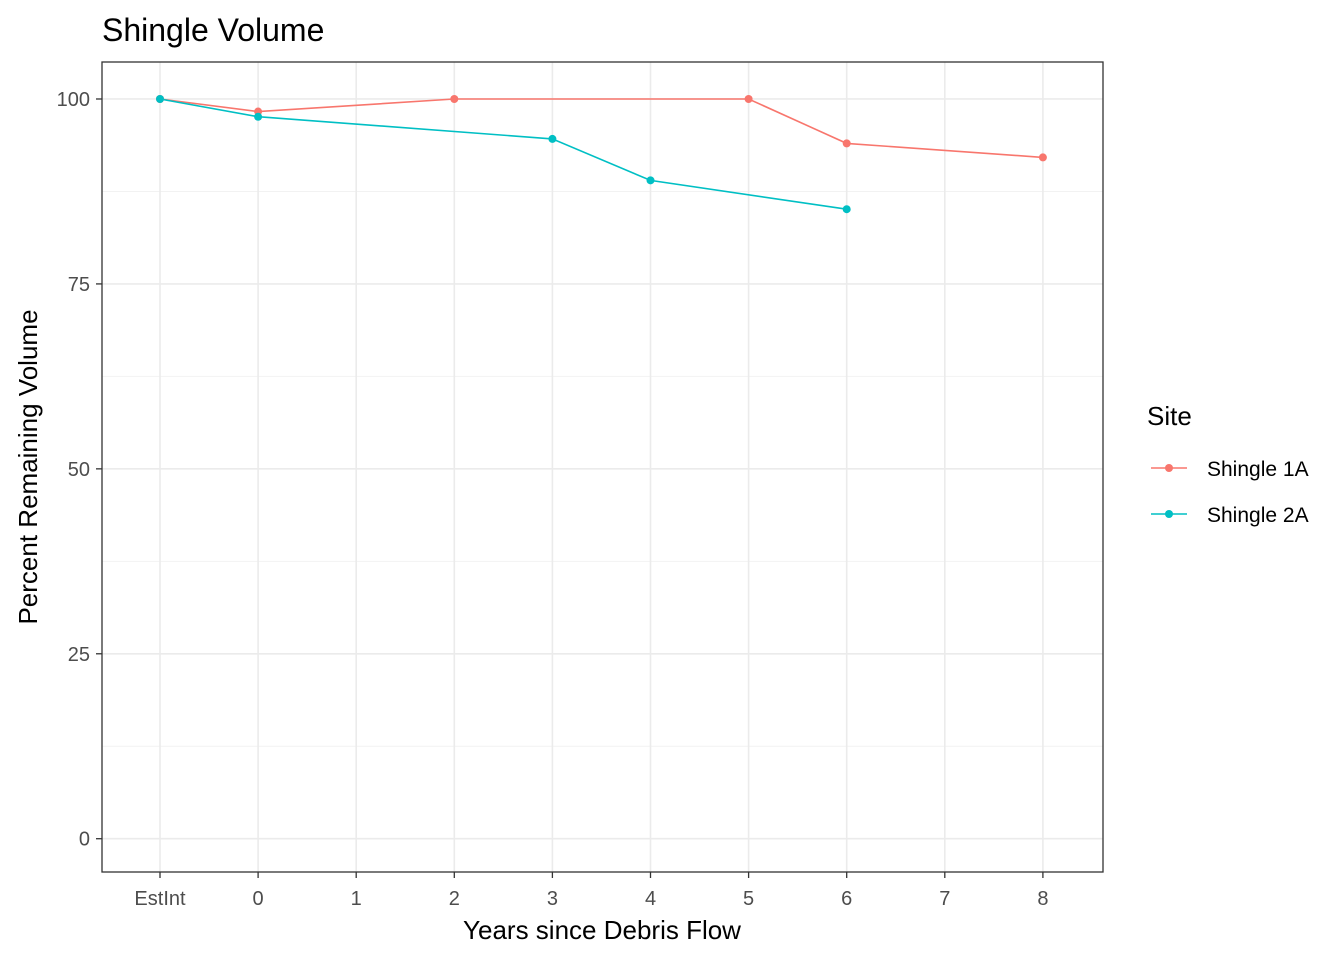 The image size is (1344, 960). Describe the element at coordinates (591, 891) in the screenshot. I see `x-axis: EstInt 0 1 2 3 4 5 6 7 8` at that location.